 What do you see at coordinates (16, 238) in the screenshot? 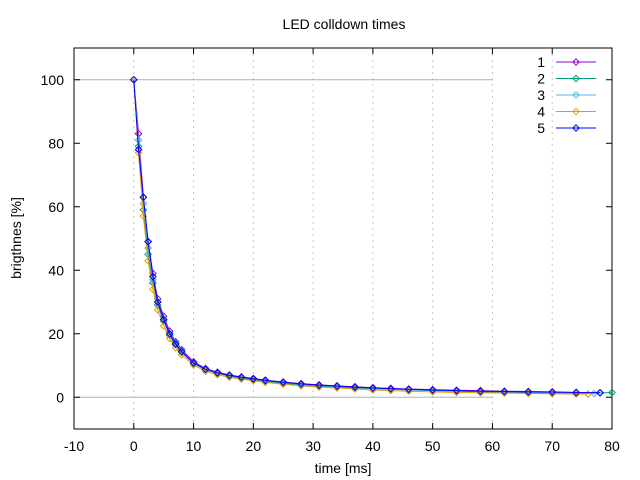
I see `y-axis-label: brigthnes [%]` at bounding box center [16, 238].